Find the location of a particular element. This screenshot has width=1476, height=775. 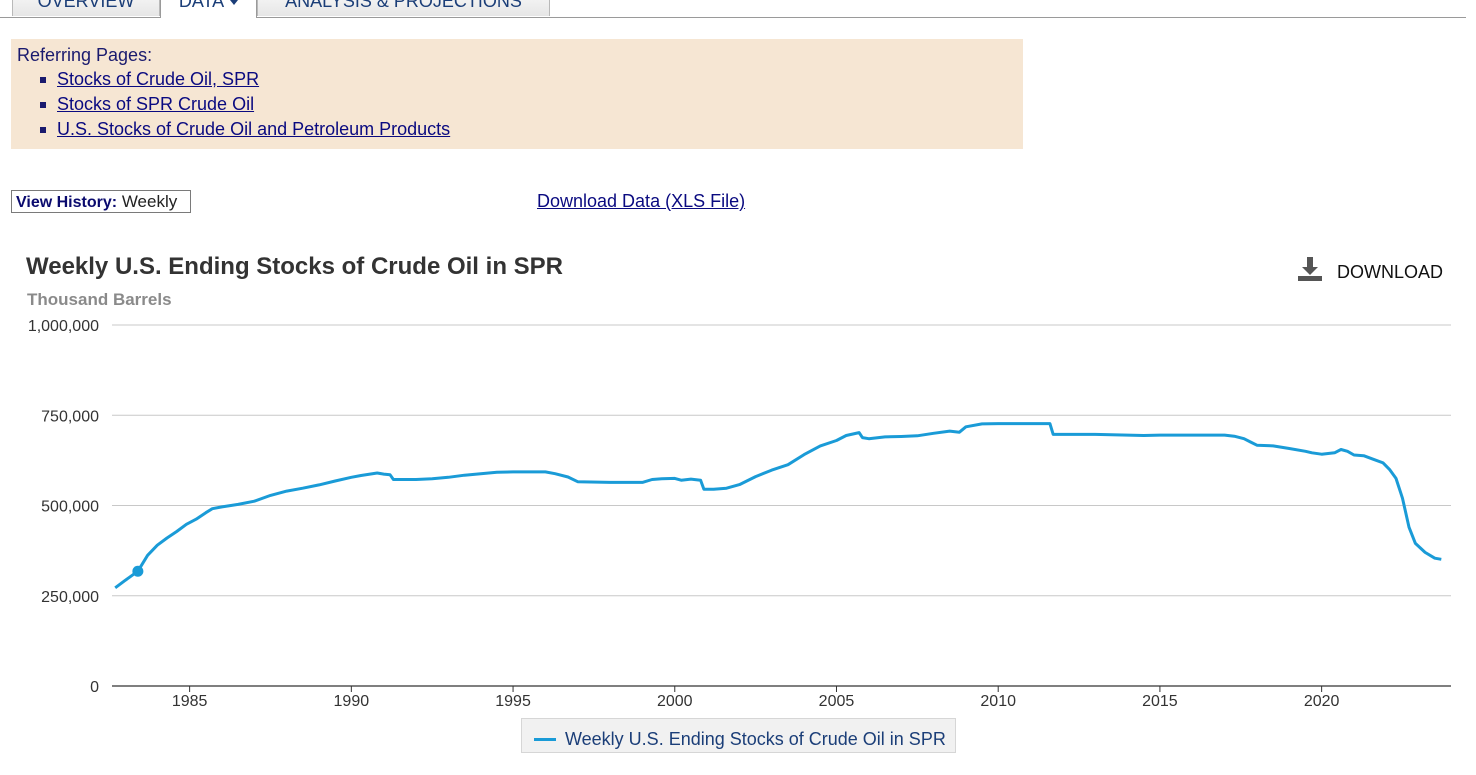

view-history-label: View History is located at coordinates (64, 202).